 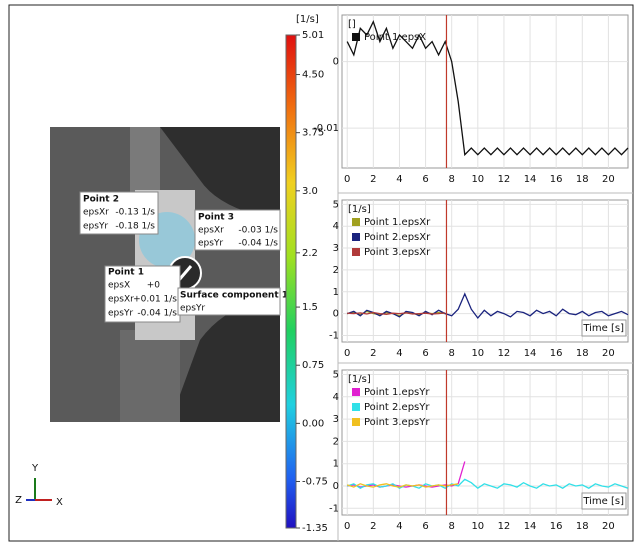 What do you see at coordinates (59, 502) in the screenshot?
I see `axis-x: X` at bounding box center [59, 502].